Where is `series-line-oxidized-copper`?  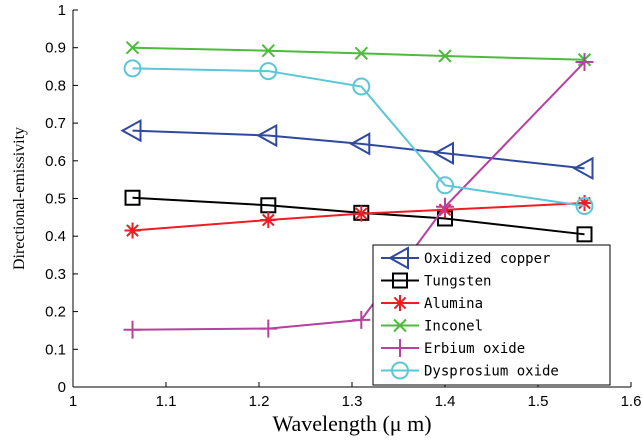 series-line-oxidized-copper is located at coordinates (358, 149).